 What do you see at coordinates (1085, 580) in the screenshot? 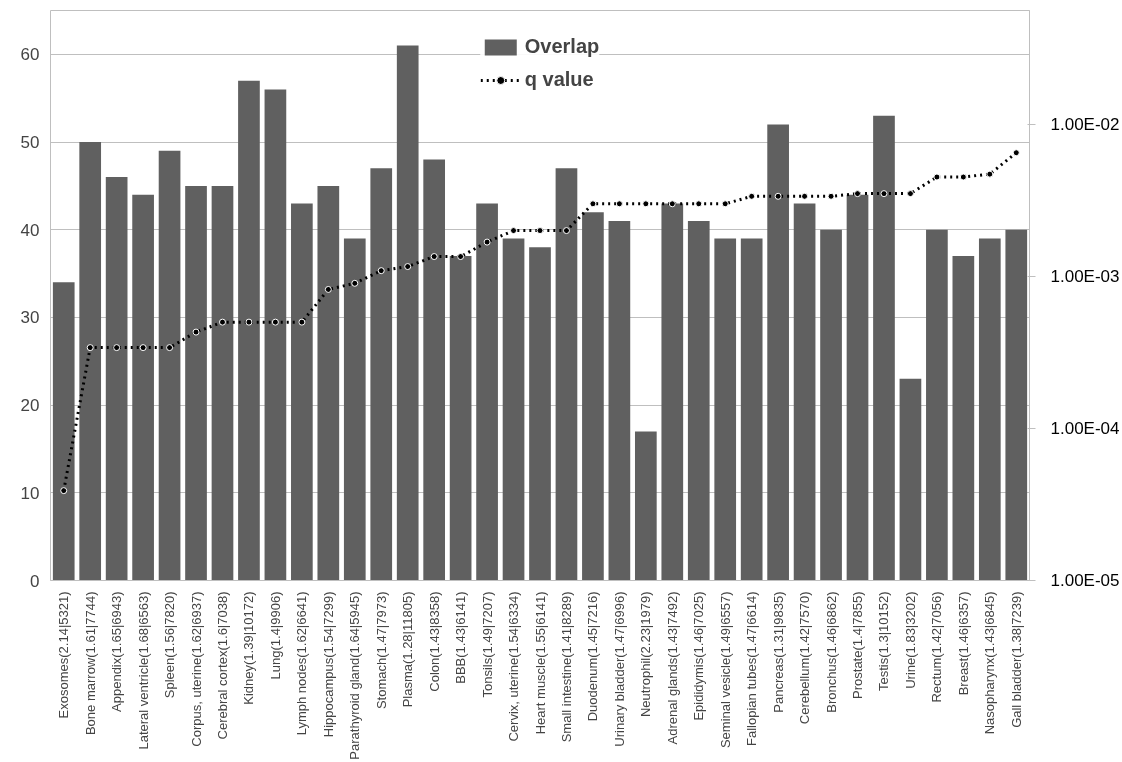
I see `y2-tick-label: 1.00E-05` at bounding box center [1085, 580].